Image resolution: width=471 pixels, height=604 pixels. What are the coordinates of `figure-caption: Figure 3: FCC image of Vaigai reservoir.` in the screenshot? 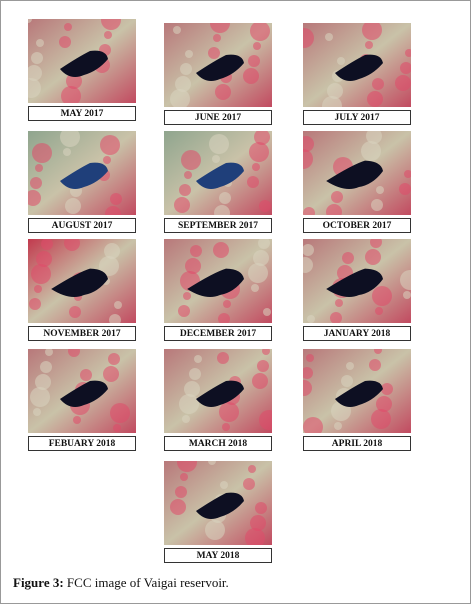 It's located at (121, 583).